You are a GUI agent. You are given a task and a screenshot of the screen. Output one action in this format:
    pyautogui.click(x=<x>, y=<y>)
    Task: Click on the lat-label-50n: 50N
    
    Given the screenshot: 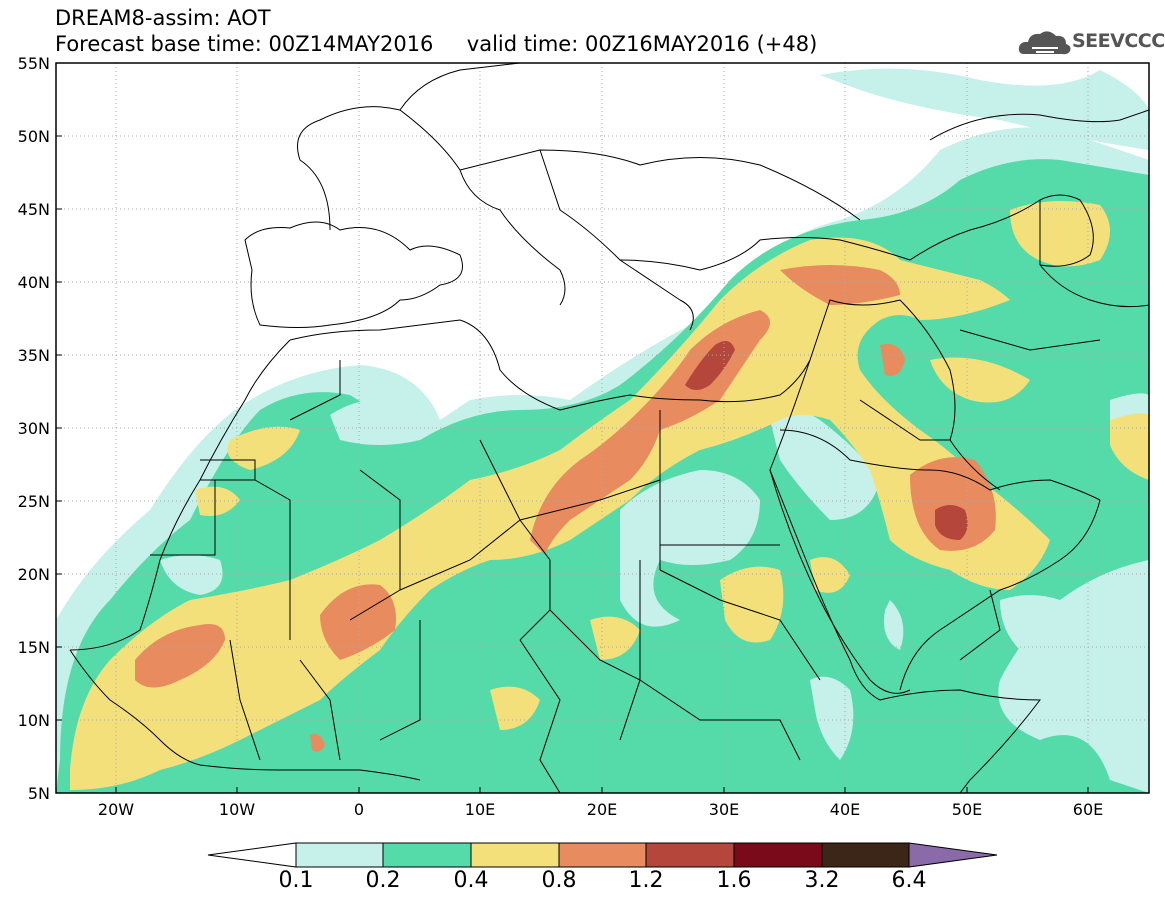 What is the action you would take?
    pyautogui.click(x=33, y=136)
    